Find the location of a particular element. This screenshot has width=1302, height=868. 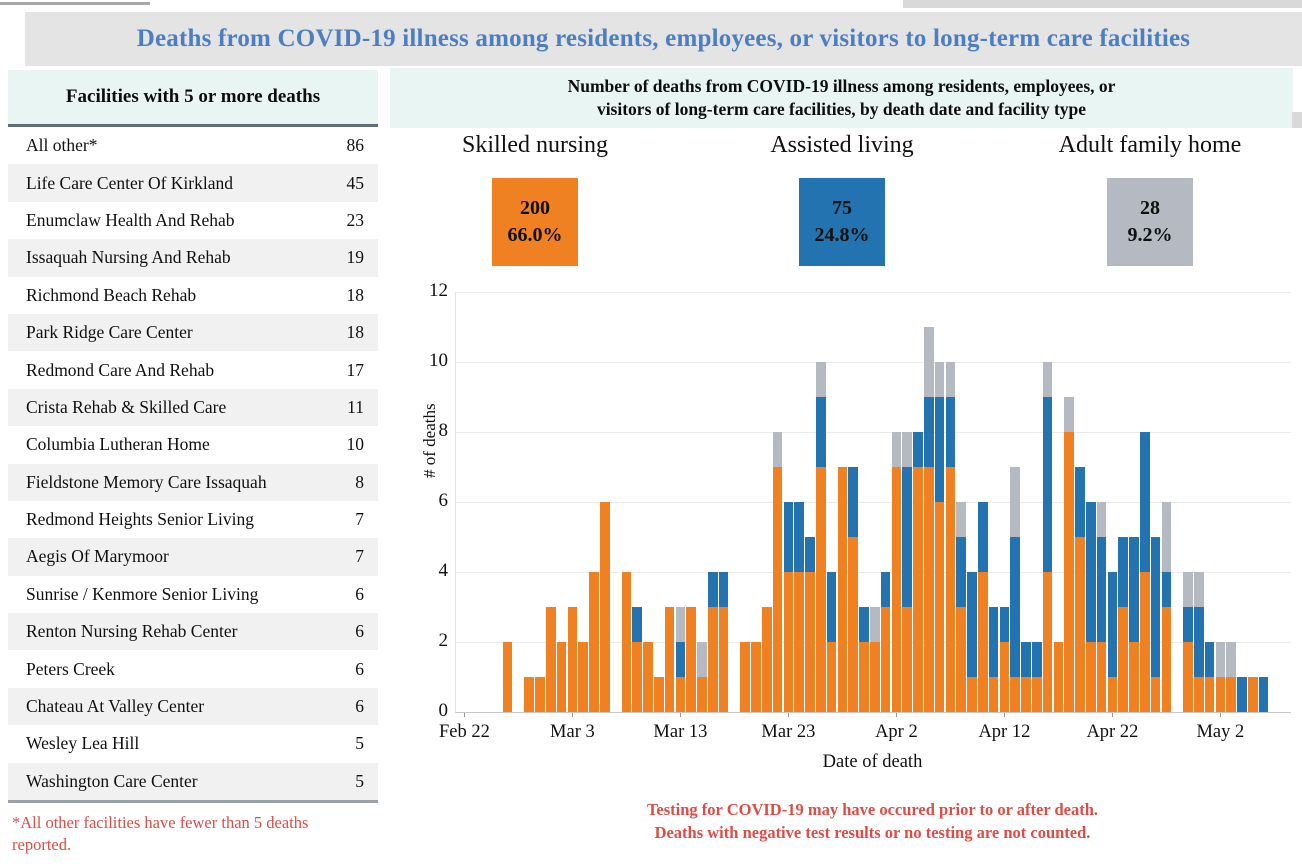

bar-apr-21-adult-family-home is located at coordinates (1101, 519).